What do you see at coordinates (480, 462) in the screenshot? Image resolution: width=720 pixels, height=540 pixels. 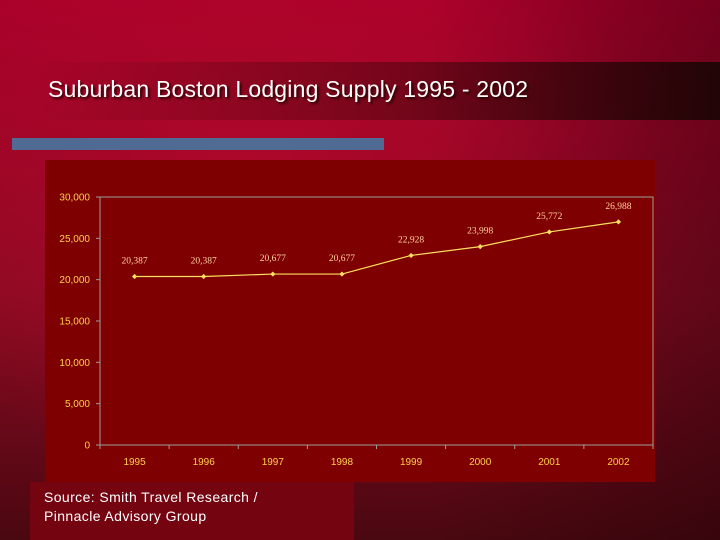 I see `x-tick-label: 2000` at bounding box center [480, 462].